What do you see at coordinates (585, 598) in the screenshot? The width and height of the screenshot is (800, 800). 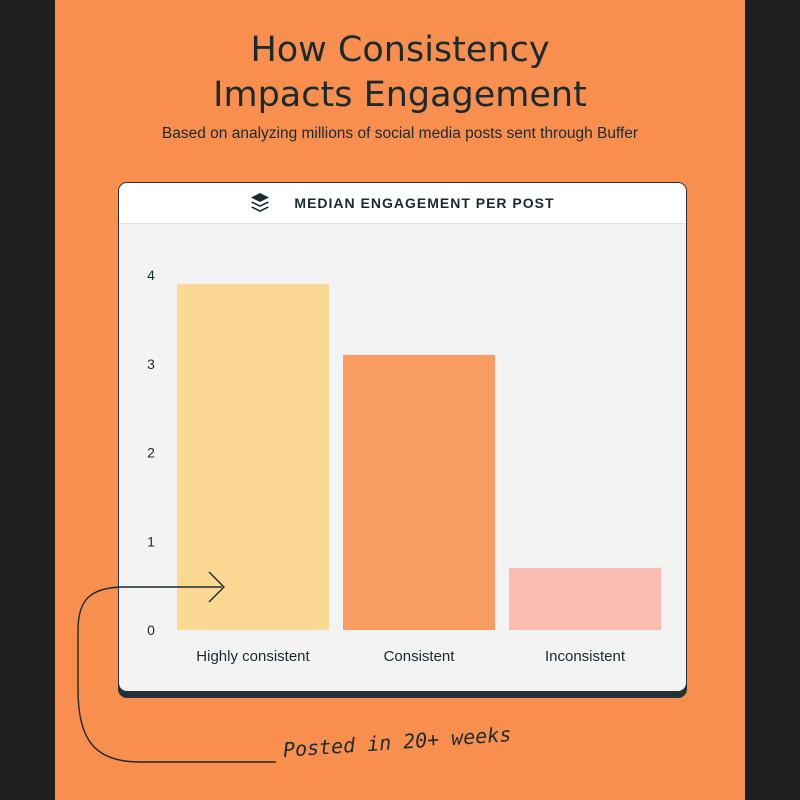 I see `bar-inconsistent` at bounding box center [585, 598].